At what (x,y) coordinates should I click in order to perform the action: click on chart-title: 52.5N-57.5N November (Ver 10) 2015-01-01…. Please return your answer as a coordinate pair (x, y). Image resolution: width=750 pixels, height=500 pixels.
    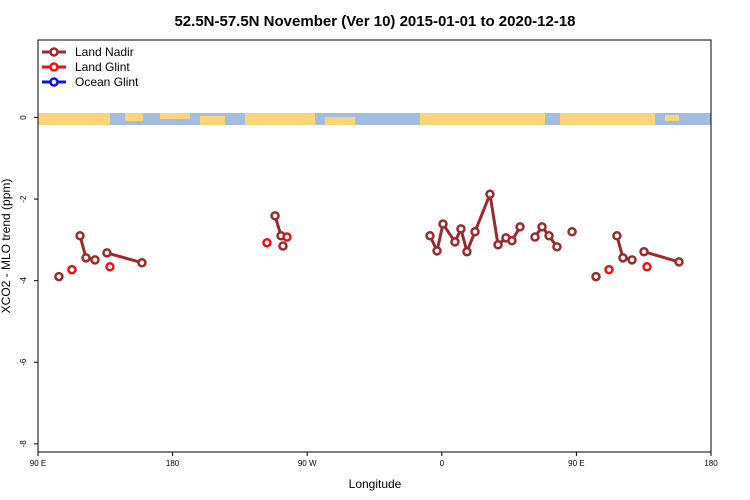
    Looking at the image, I should click on (374, 21).